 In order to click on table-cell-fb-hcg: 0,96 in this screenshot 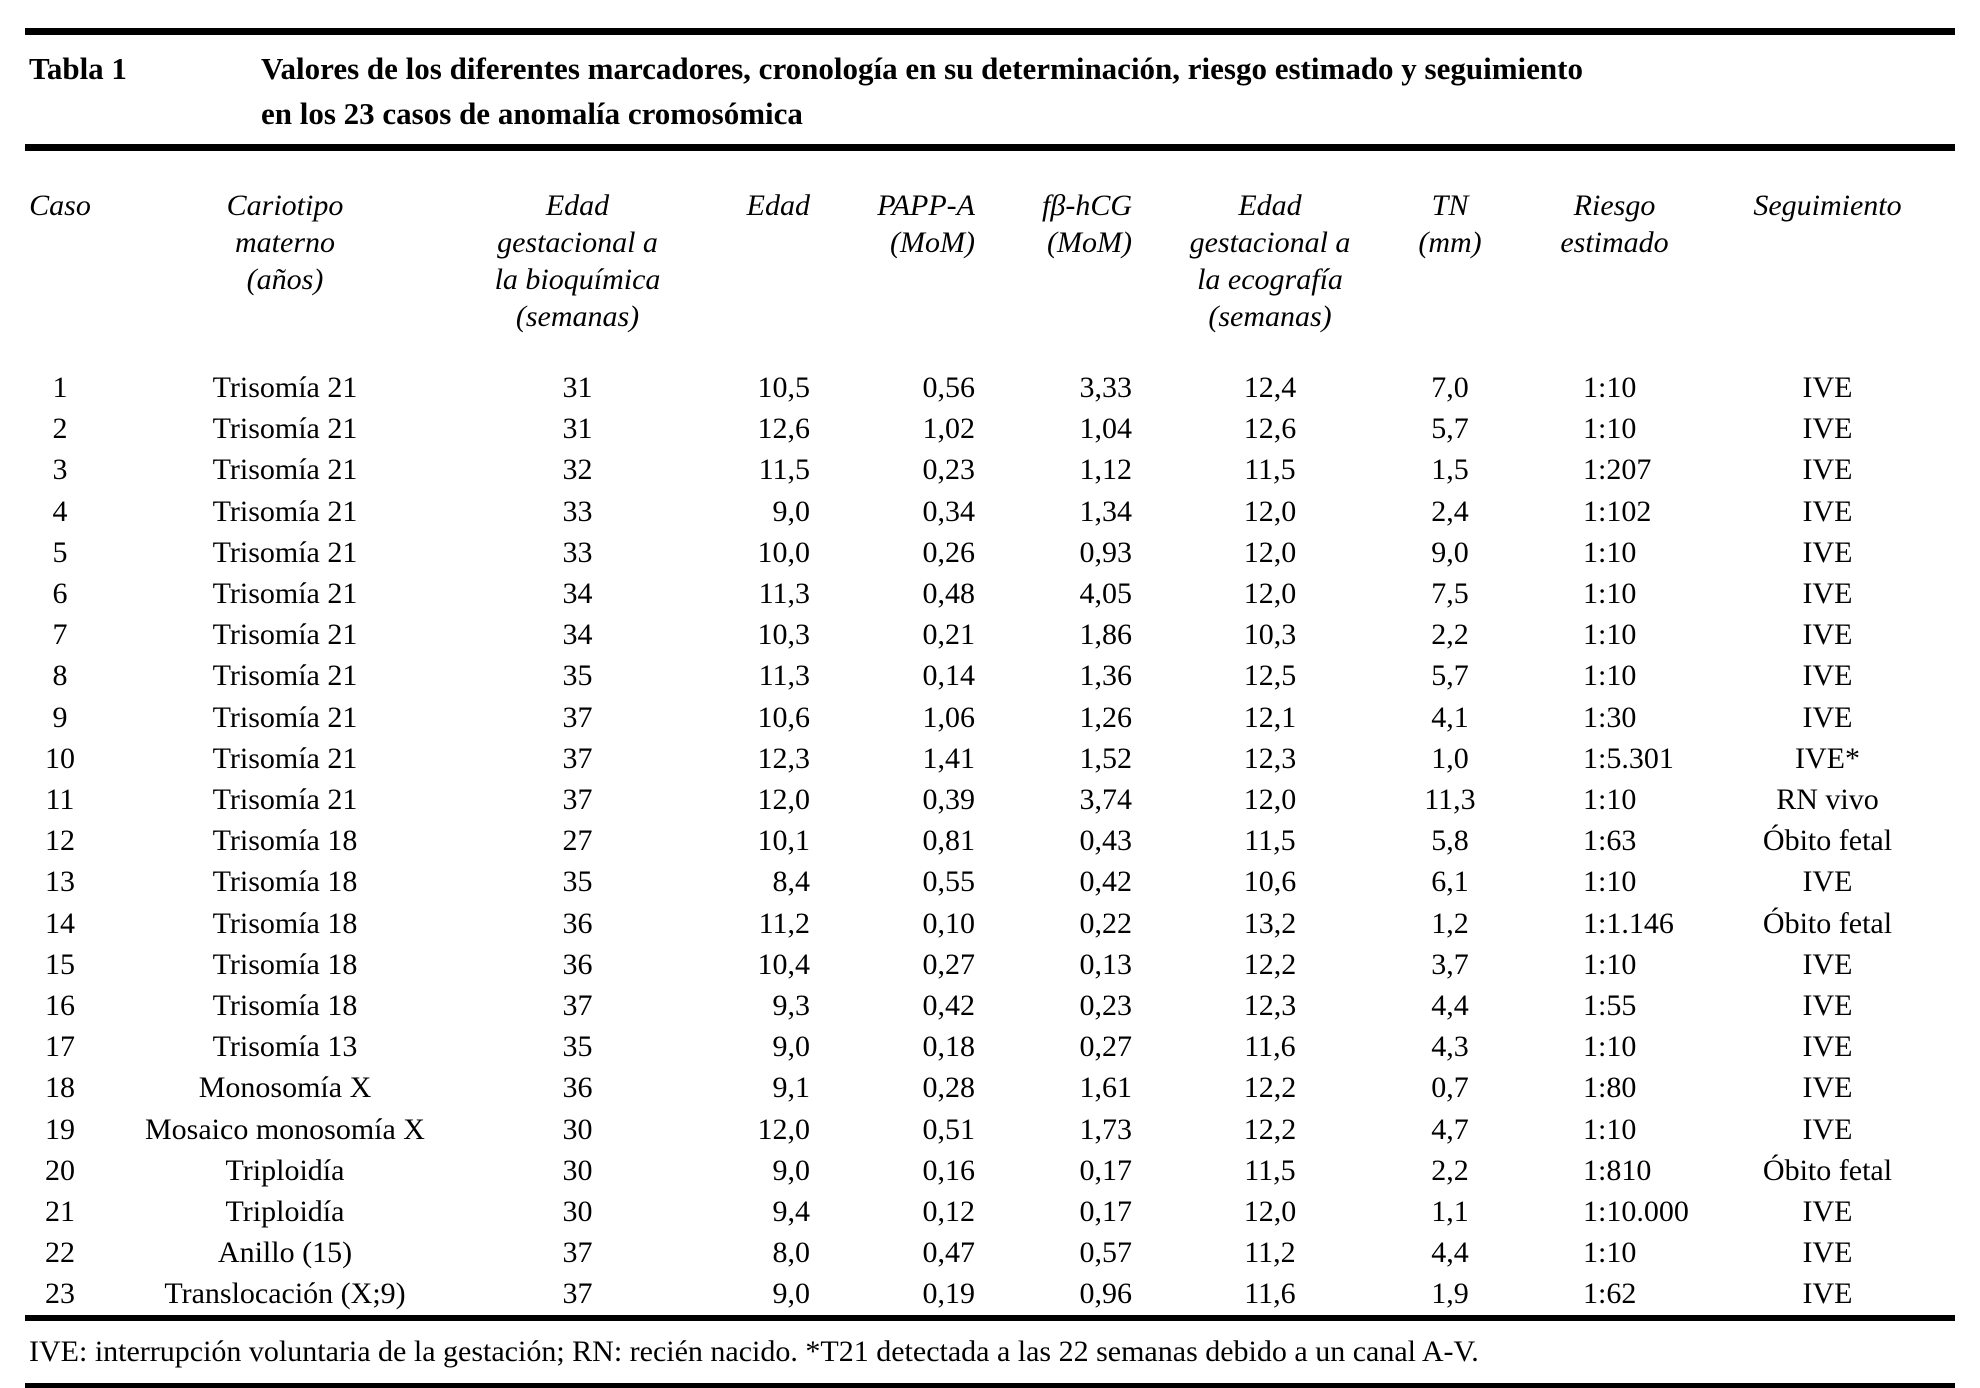, I will do `click(1106, 1294)`.